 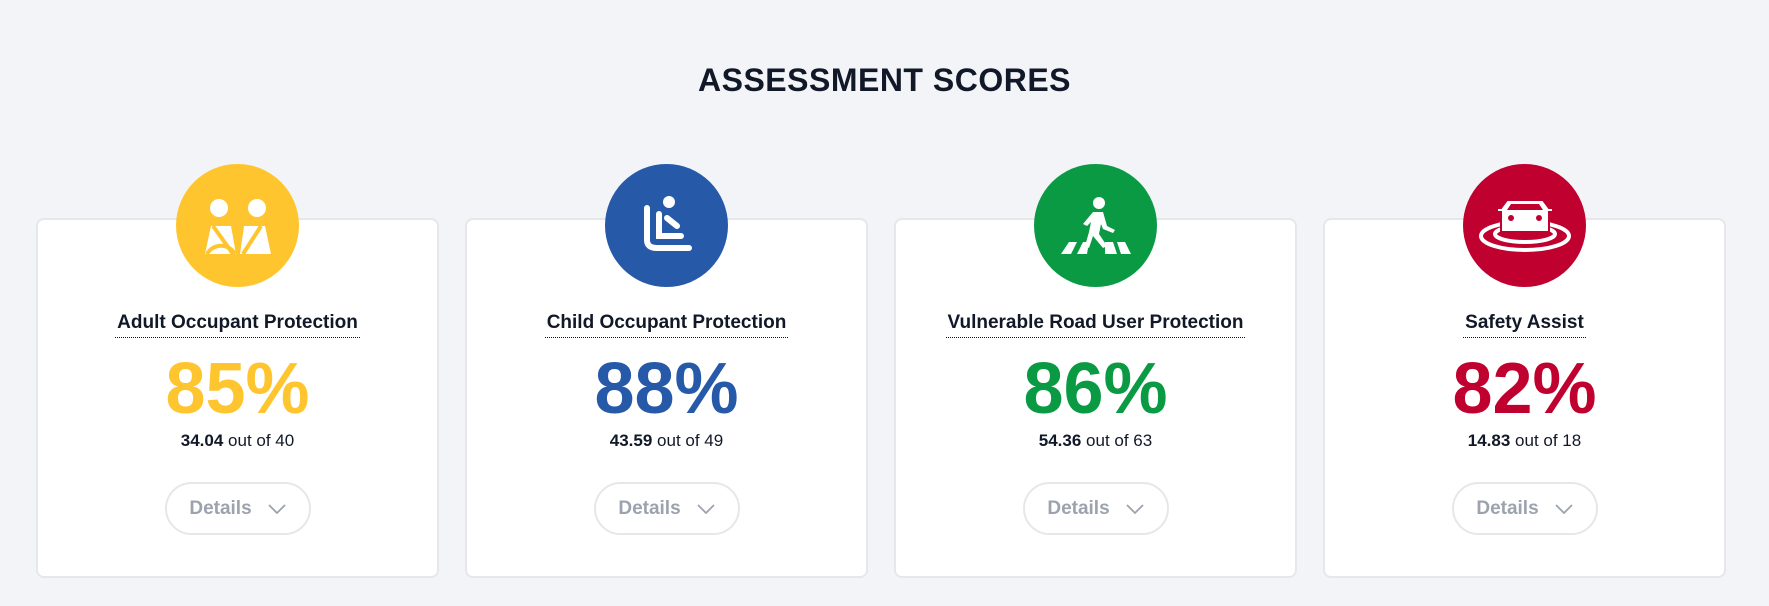 What do you see at coordinates (690, 440) in the screenshot?
I see `score-max: out of 49` at bounding box center [690, 440].